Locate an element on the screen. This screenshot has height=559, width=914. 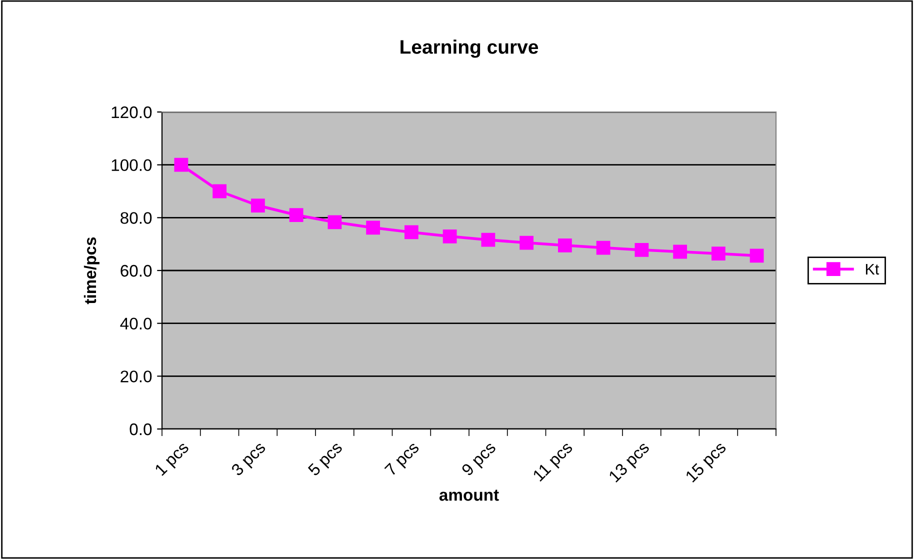
x-tick-label: 11 pcs is located at coordinates (554, 462).